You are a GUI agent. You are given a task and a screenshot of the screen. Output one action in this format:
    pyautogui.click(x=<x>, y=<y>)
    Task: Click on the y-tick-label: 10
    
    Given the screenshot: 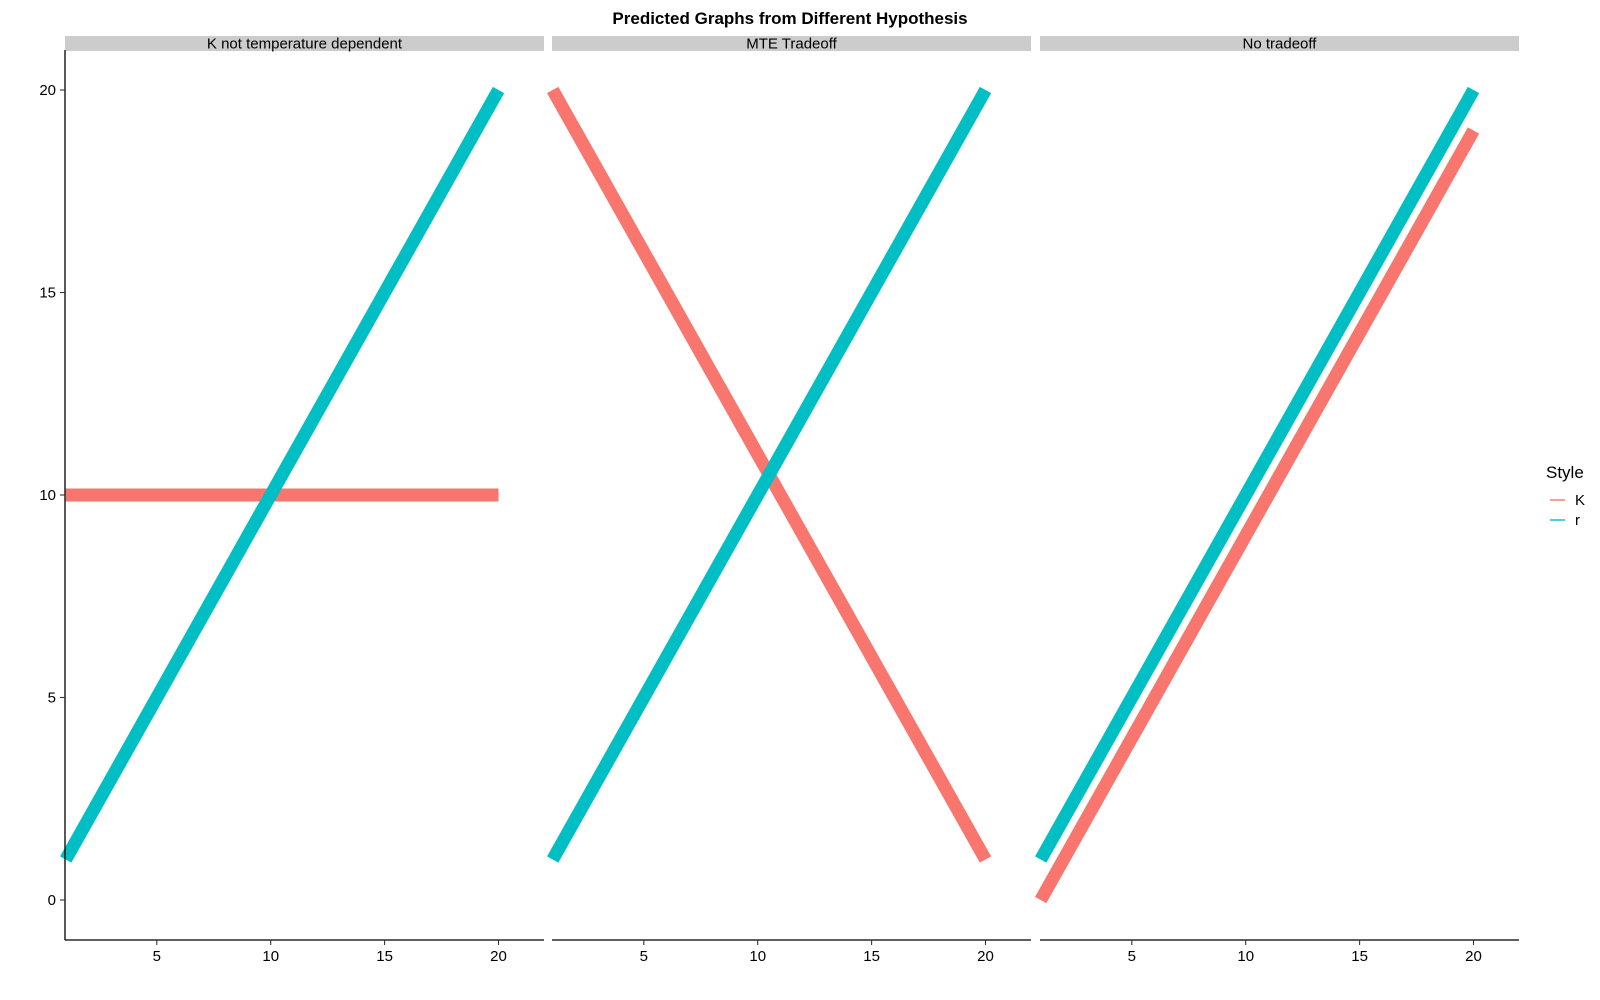 What is the action you would take?
    pyautogui.click(x=47, y=495)
    